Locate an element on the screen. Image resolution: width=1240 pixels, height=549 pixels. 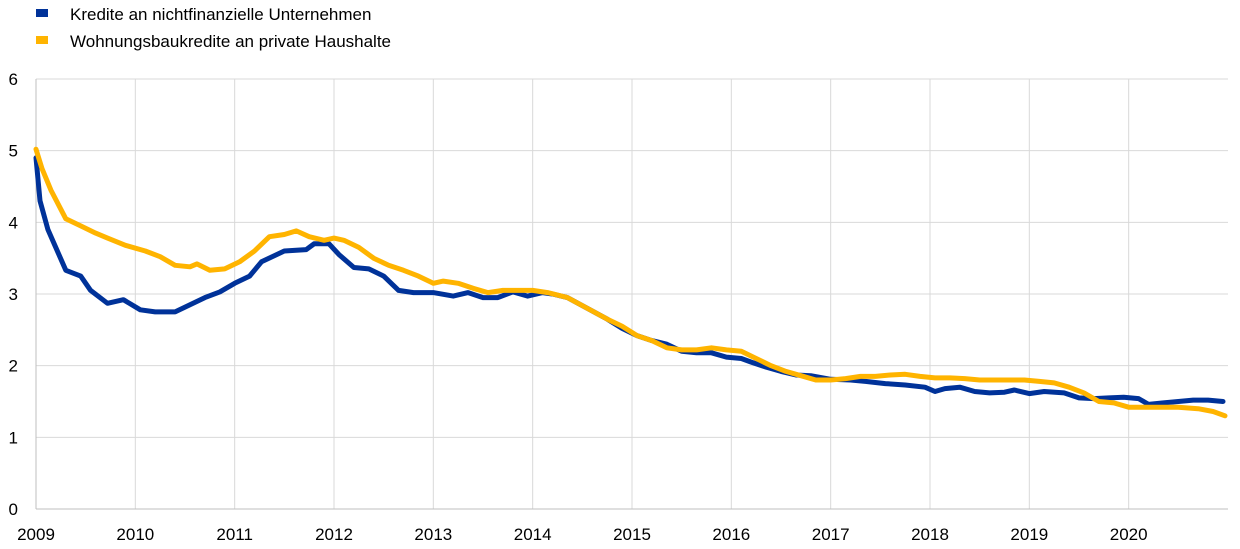
y-tick-label: 2 is located at coordinates (13, 366).